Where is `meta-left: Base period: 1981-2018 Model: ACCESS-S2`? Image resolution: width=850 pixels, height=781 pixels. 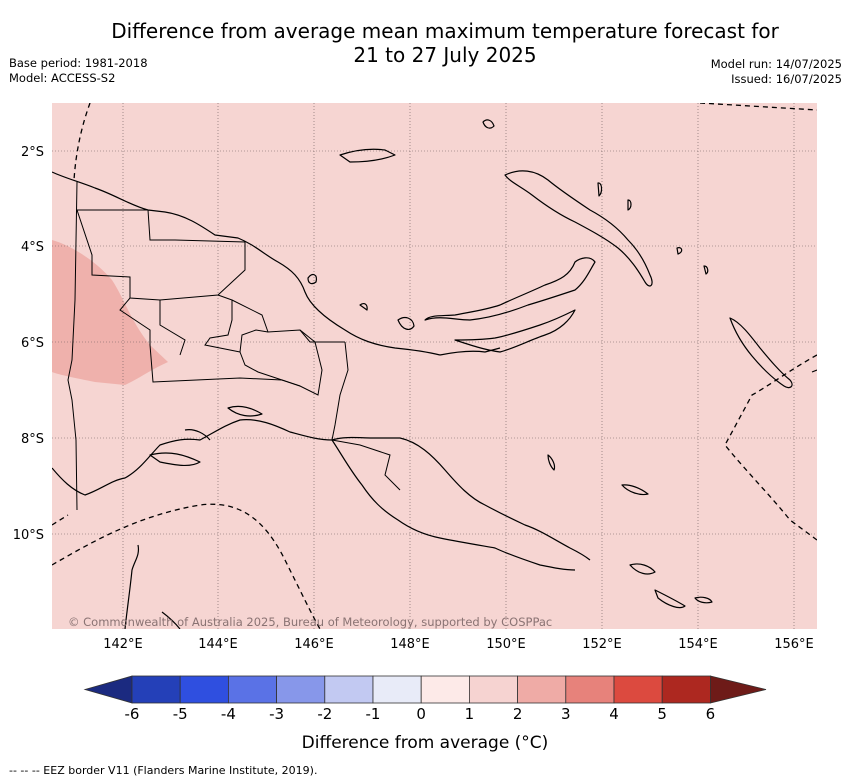
meta-left: Base period: 1981-2018 Model: ACCESS-S2 is located at coordinates (78, 71).